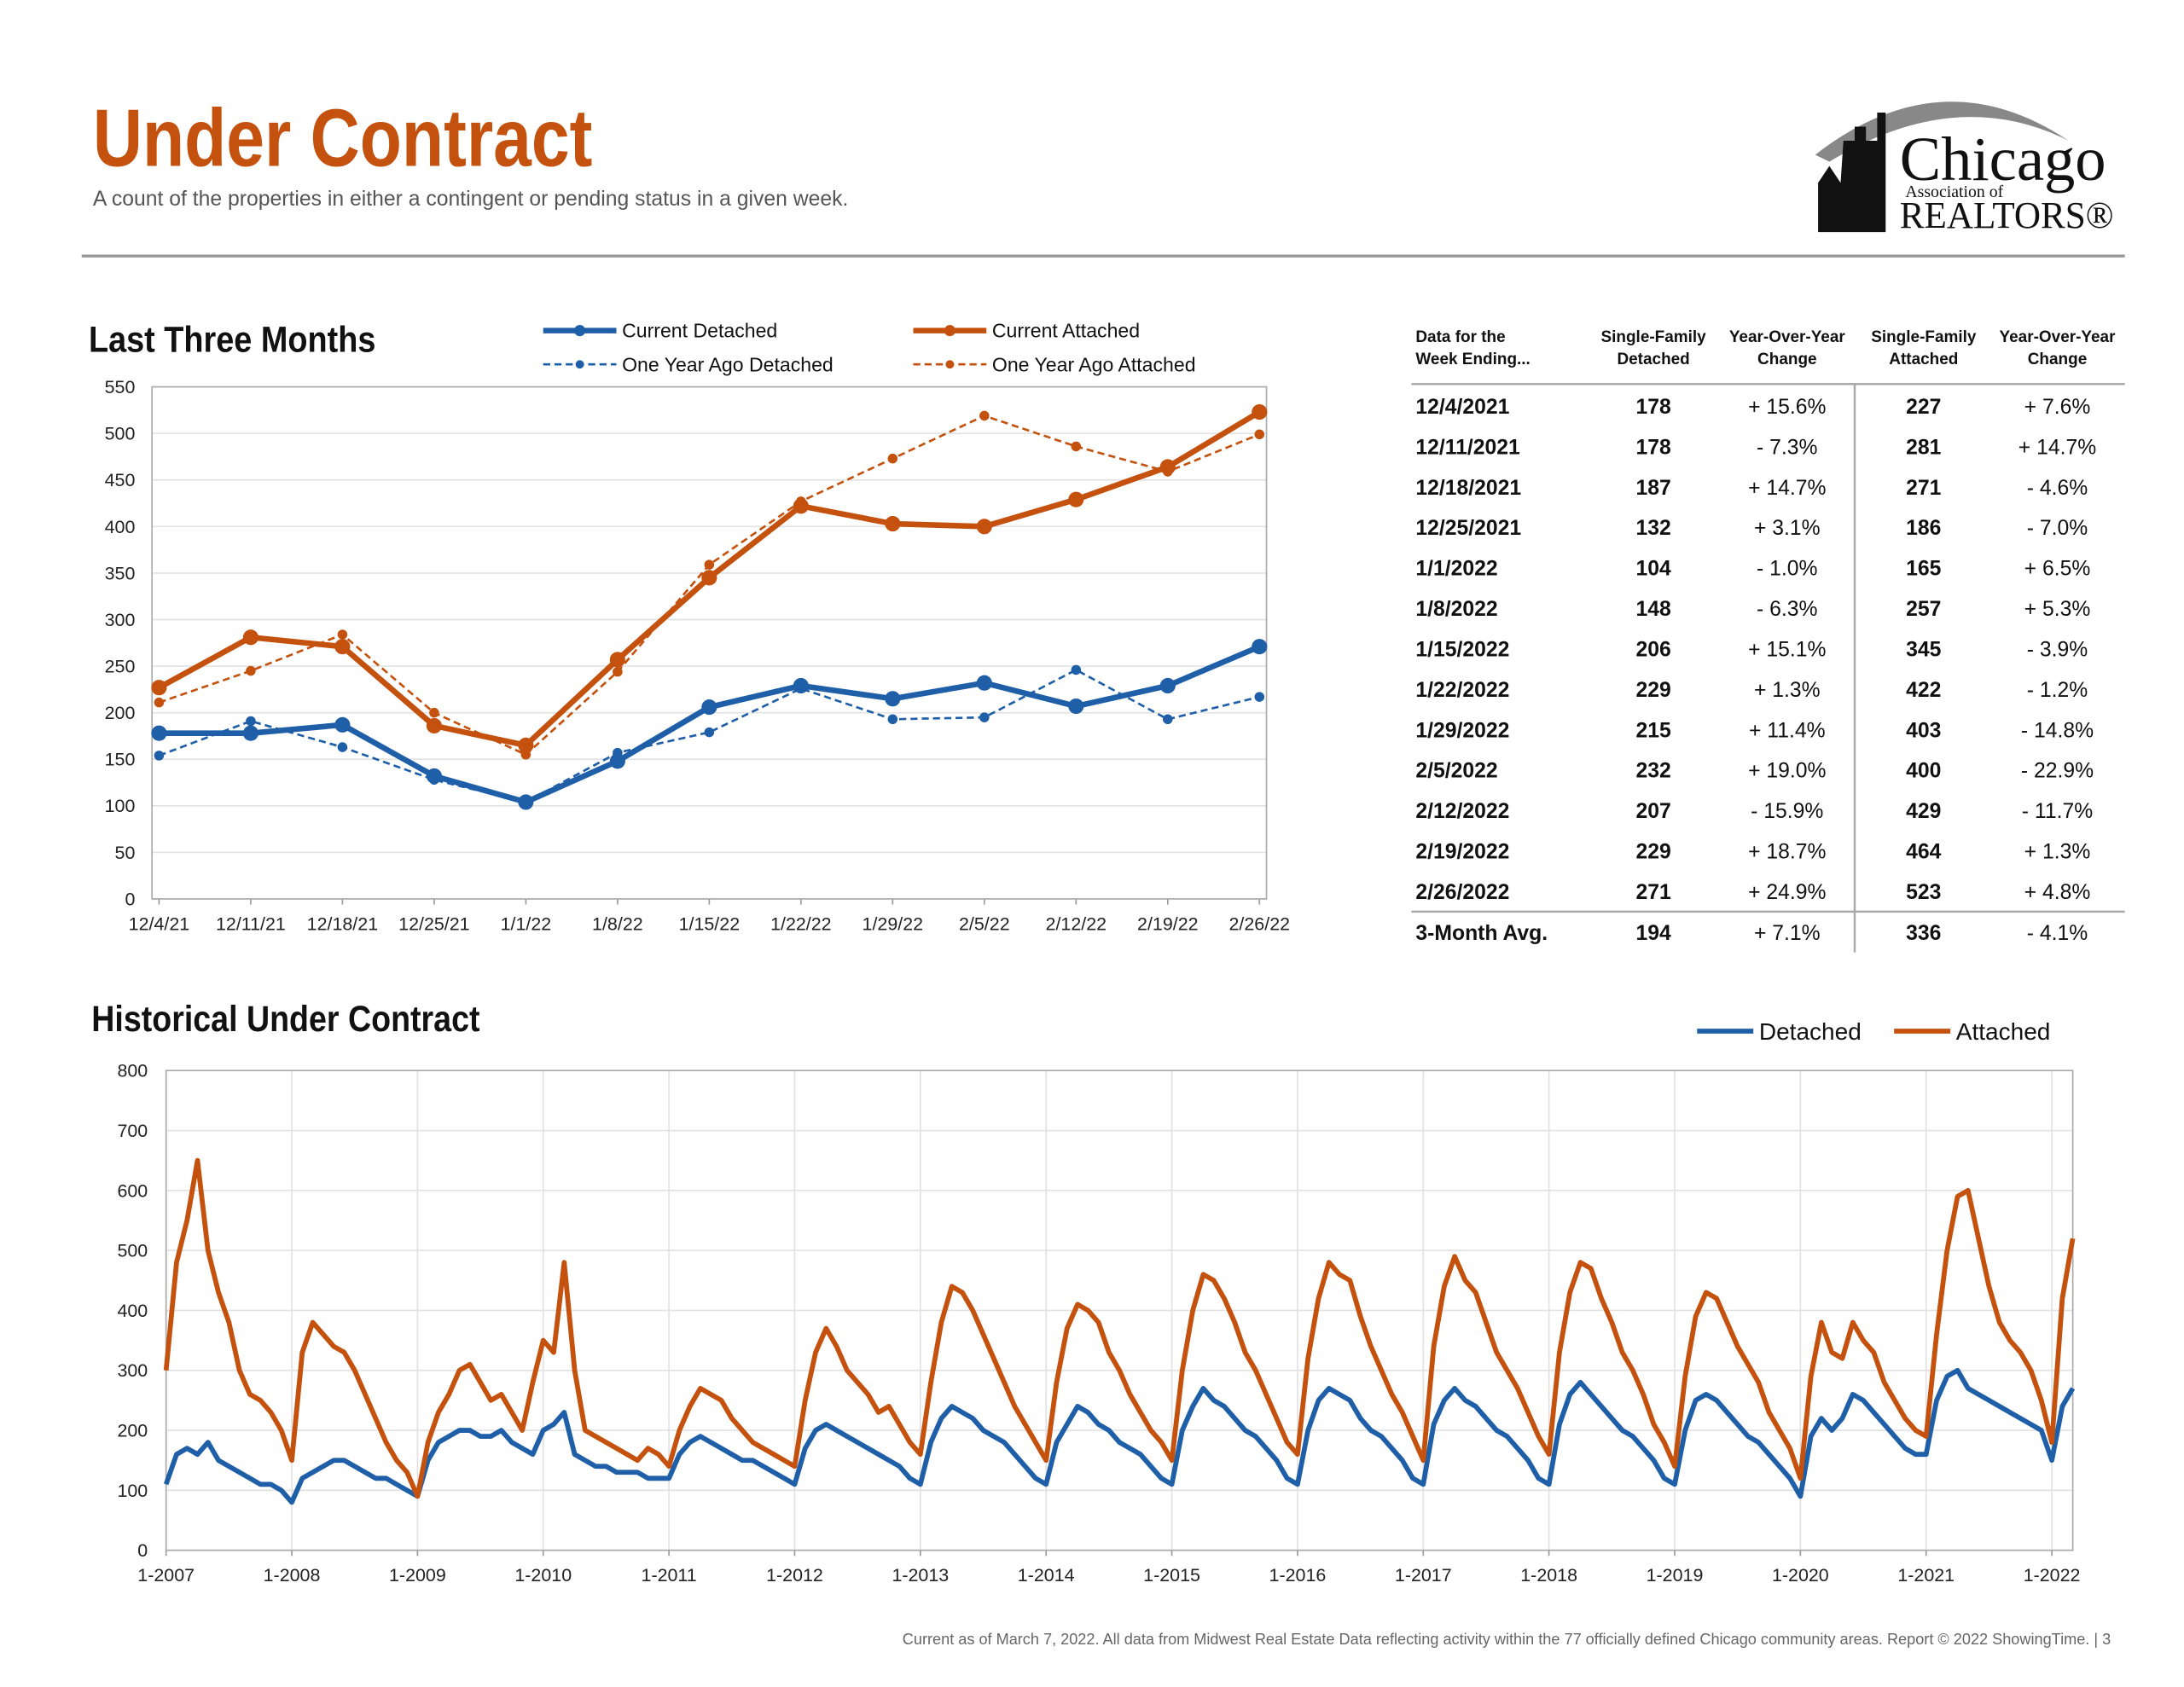 This screenshot has height=1687, width=2184. Describe the element at coordinates (1462, 691) in the screenshot. I see `table-cell: 1/22/2022` at that location.